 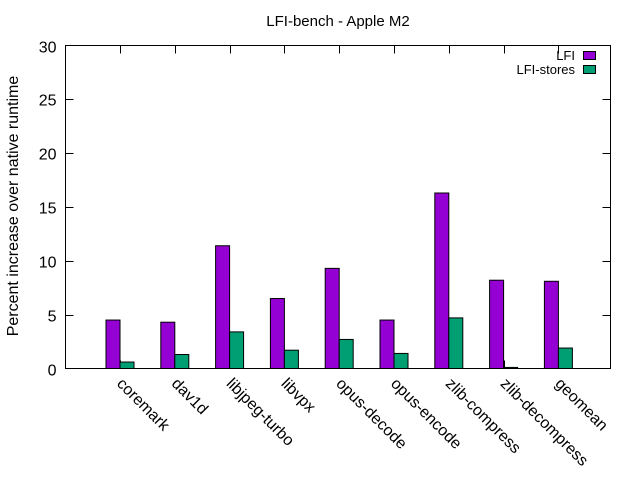 I want to click on bar-lfi-zlib-decompress, so click(x=497, y=324).